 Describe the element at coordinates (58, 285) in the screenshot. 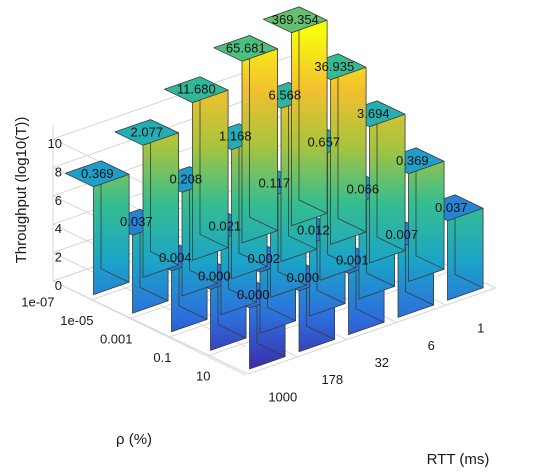

I see `z-tick-label: 0` at that location.